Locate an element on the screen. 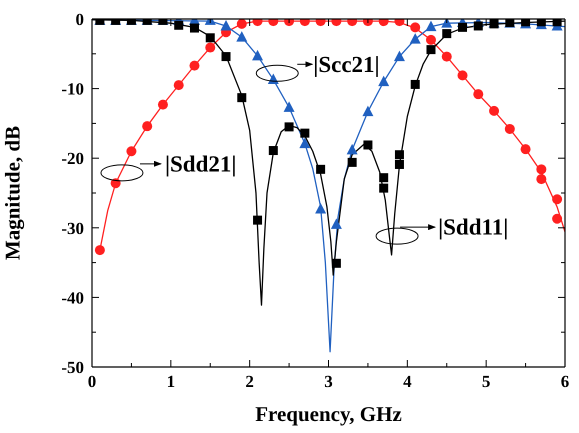  x-tick-label: 2 is located at coordinates (249, 382).